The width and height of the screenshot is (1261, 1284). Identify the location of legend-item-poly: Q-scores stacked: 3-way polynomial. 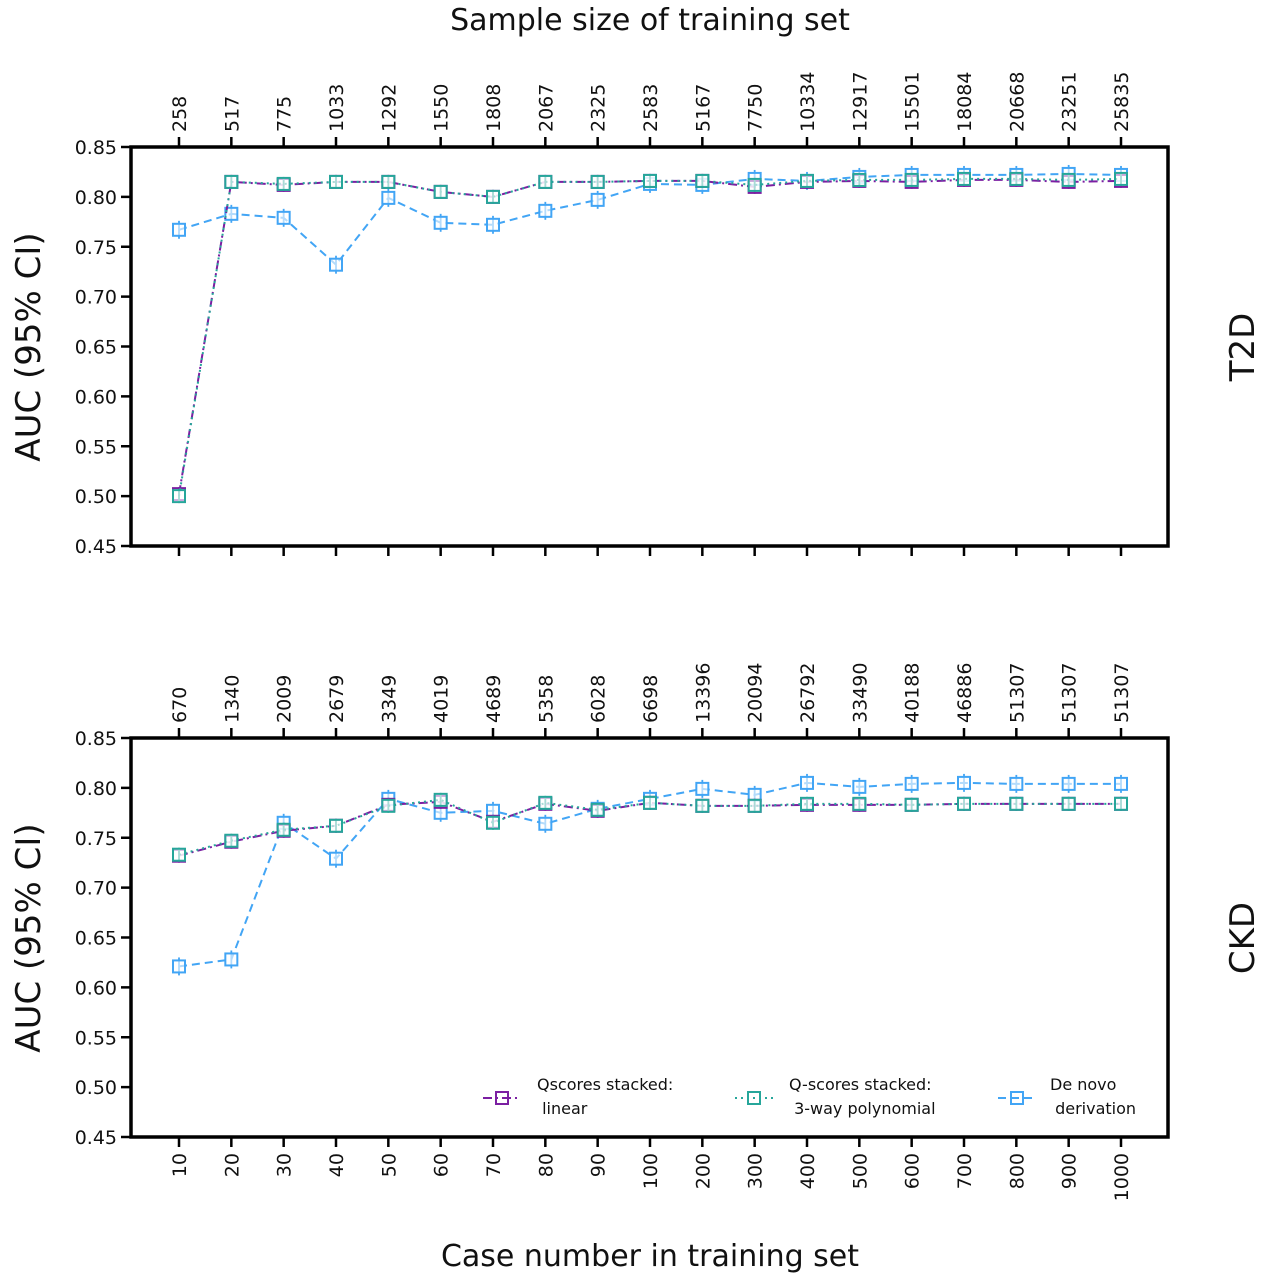
(835, 1096).